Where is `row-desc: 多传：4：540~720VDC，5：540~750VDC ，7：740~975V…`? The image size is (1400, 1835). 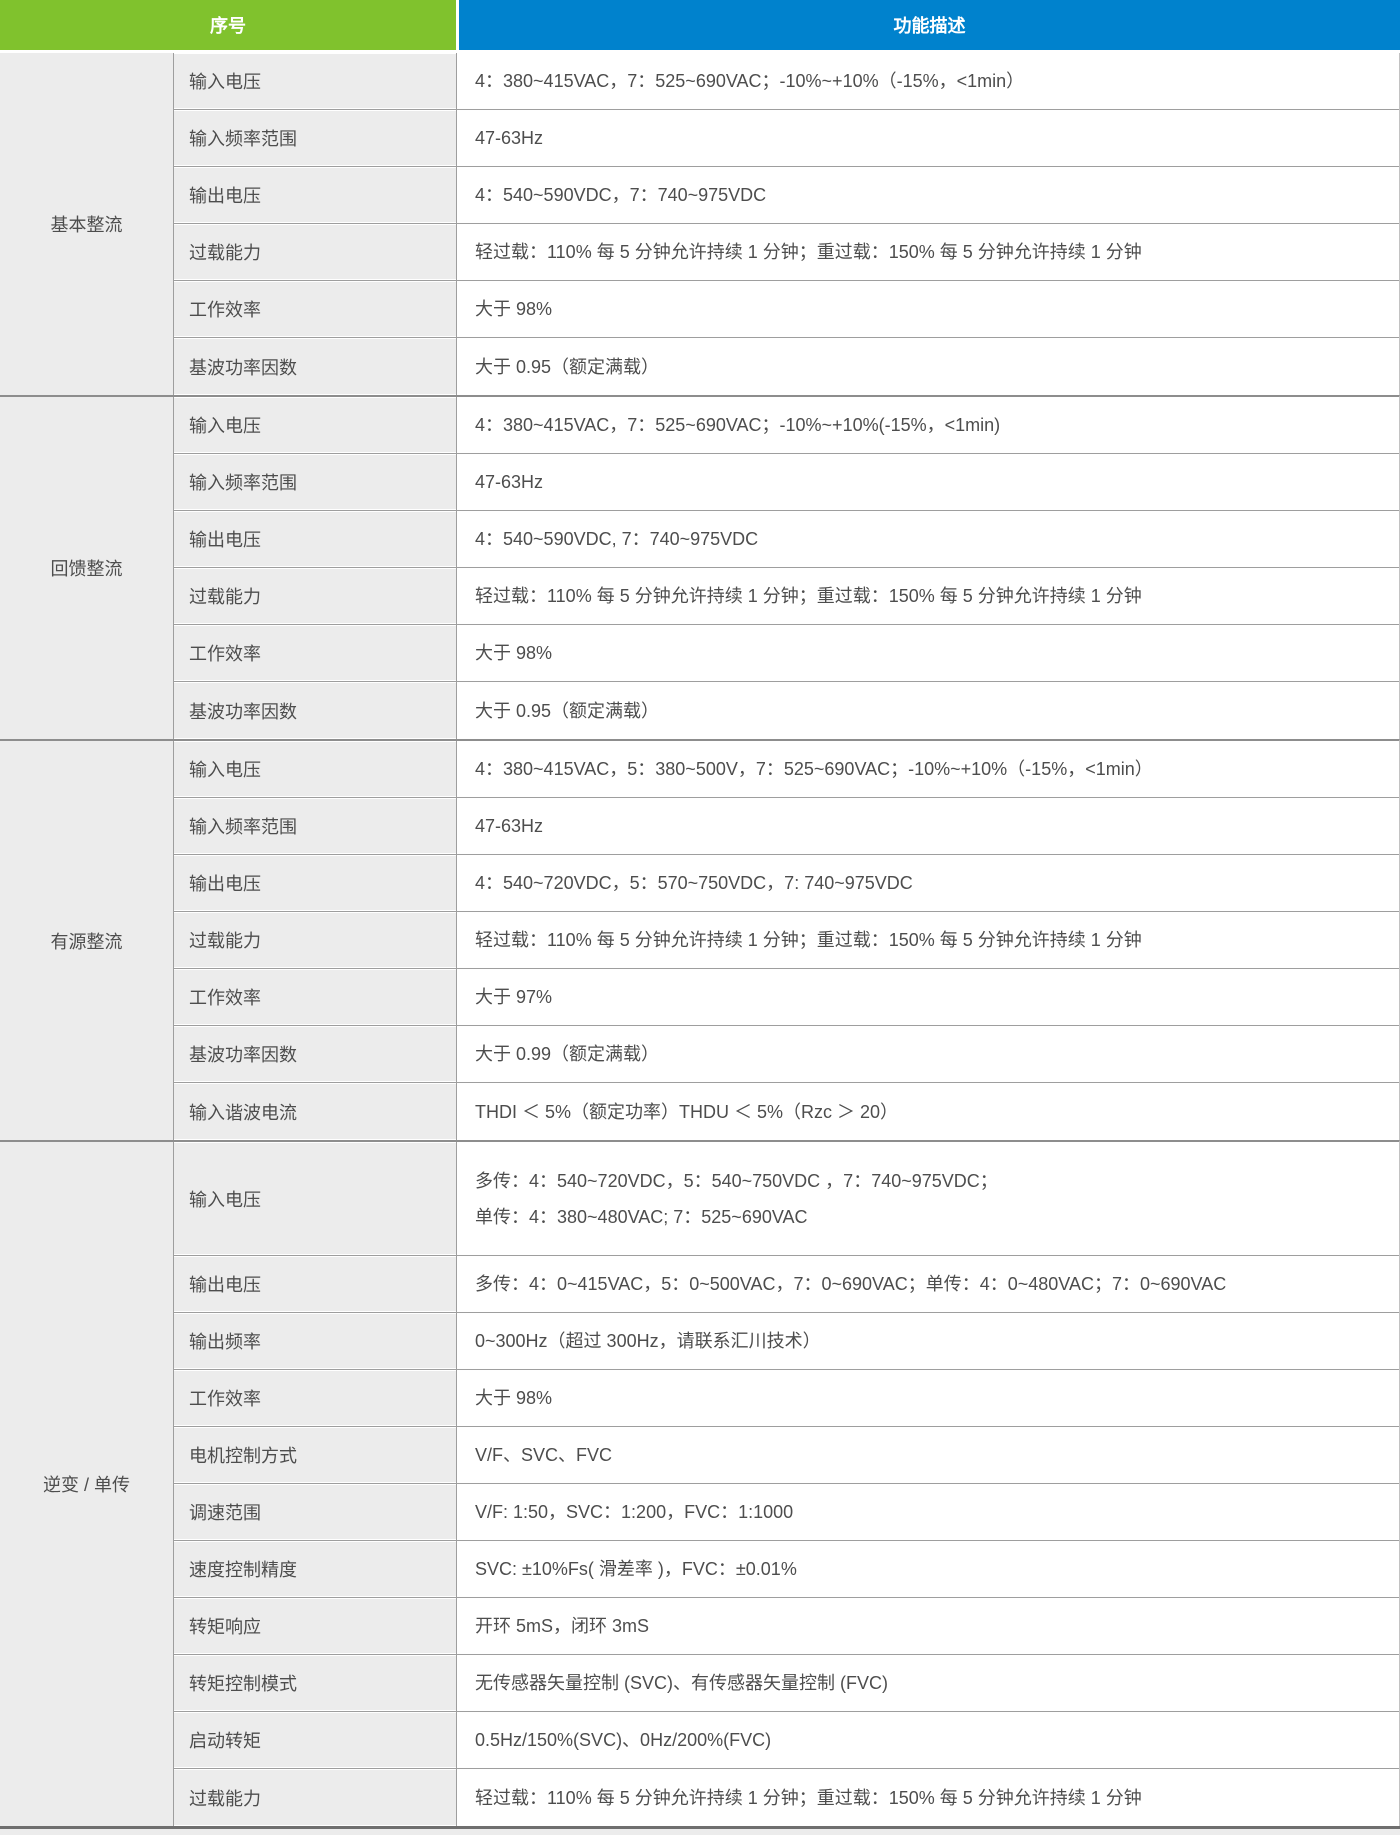
row-desc: 多传：4：540~720VDC，5：540~750VDC ，7：740~975V… is located at coordinates (927, 1199).